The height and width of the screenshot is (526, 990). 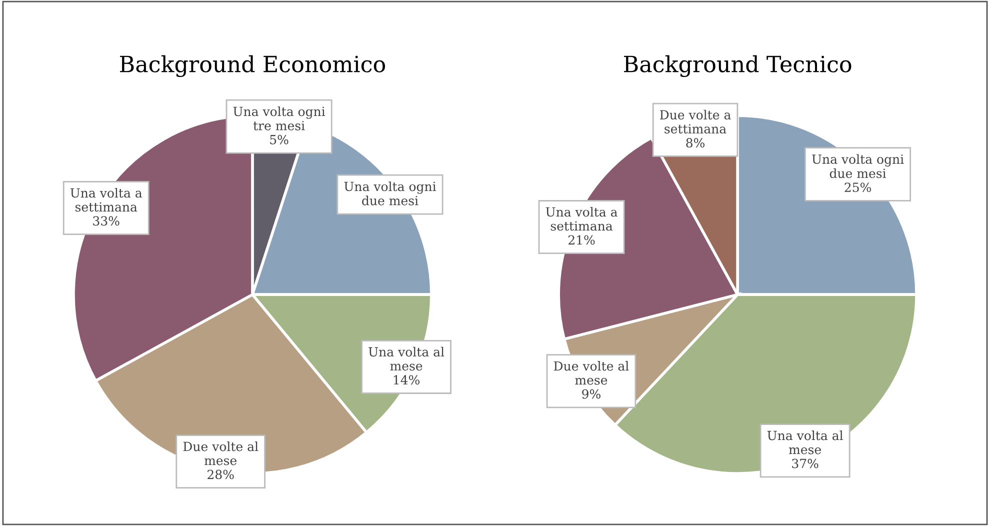 What do you see at coordinates (106, 221) in the screenshot?
I see `data-label: 33%` at bounding box center [106, 221].